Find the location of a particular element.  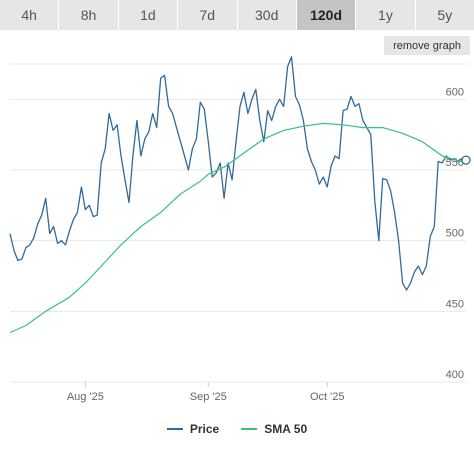

y-tick-label: 500 is located at coordinates (455, 234).